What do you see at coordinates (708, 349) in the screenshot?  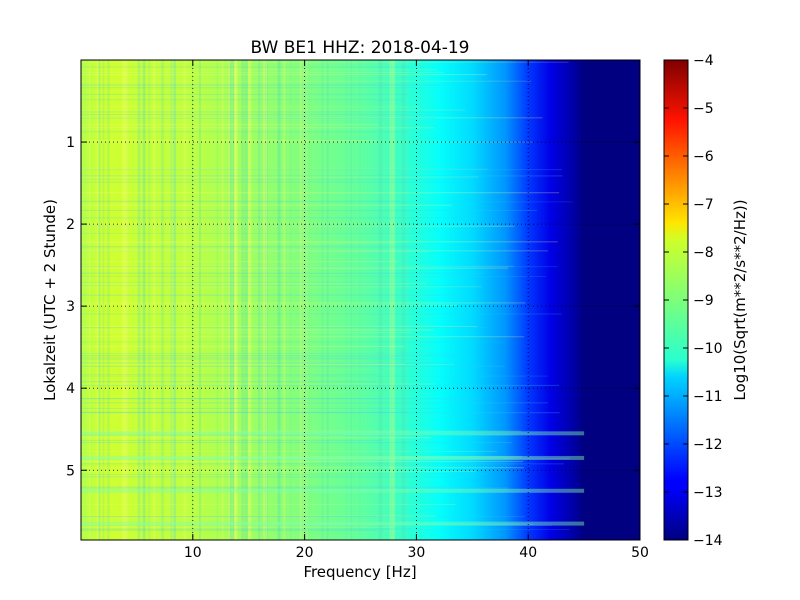 I see `colorbar-tick-label: −10` at bounding box center [708, 349].